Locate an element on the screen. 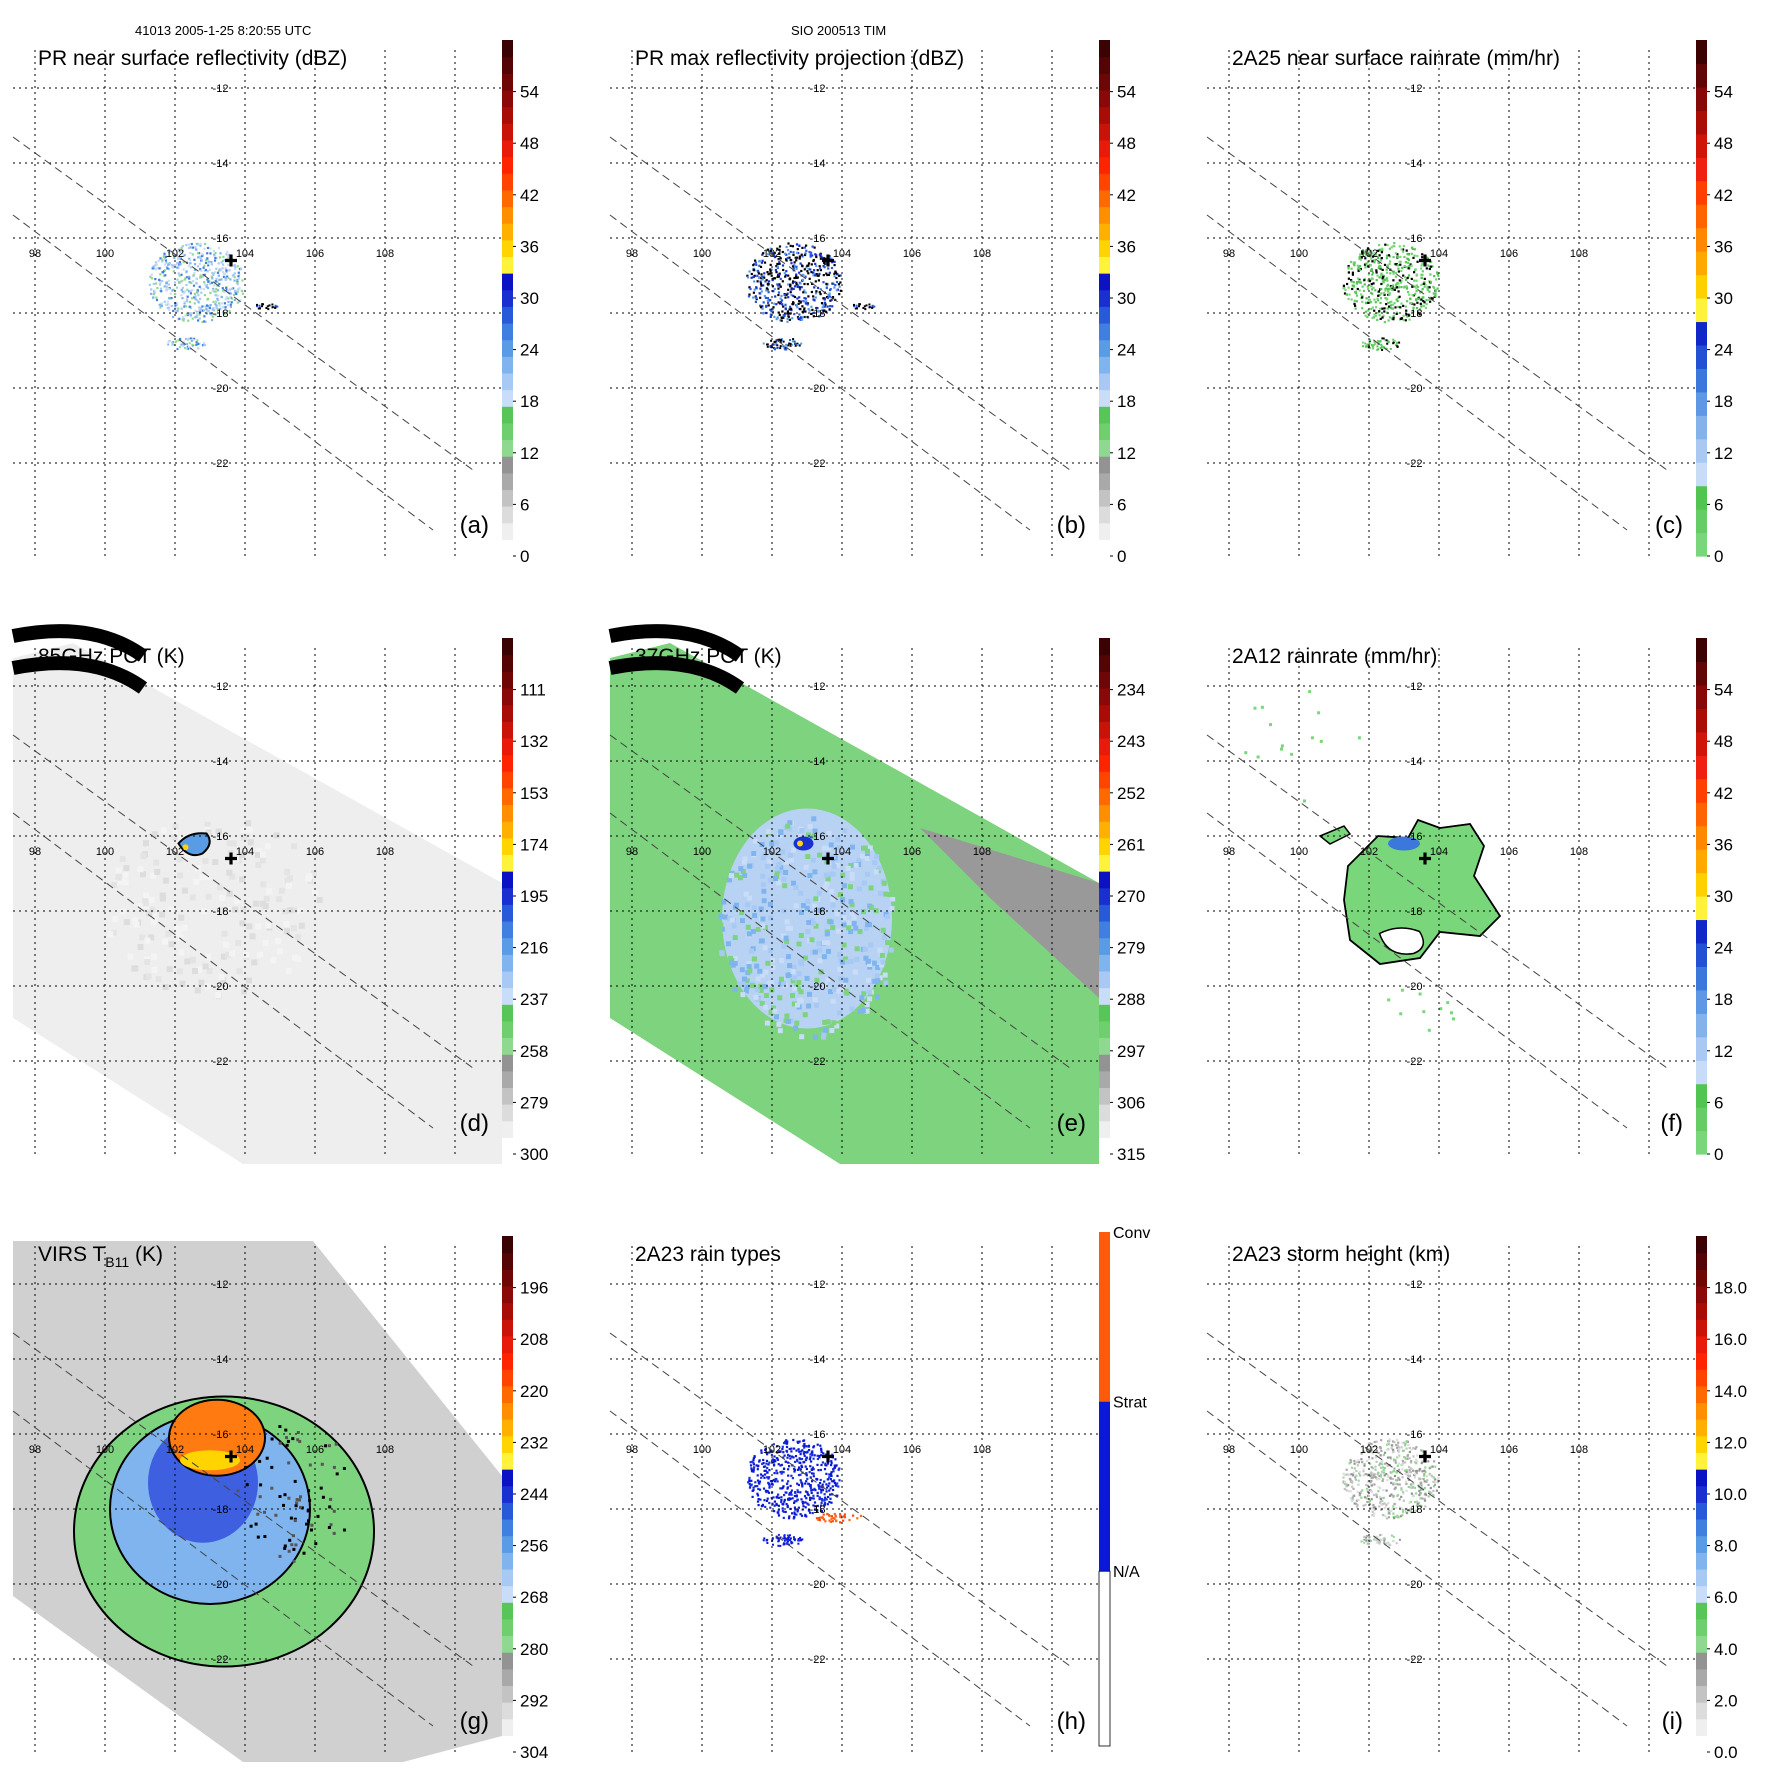  colorbar-tick-label: 48 is located at coordinates (1723, 741).